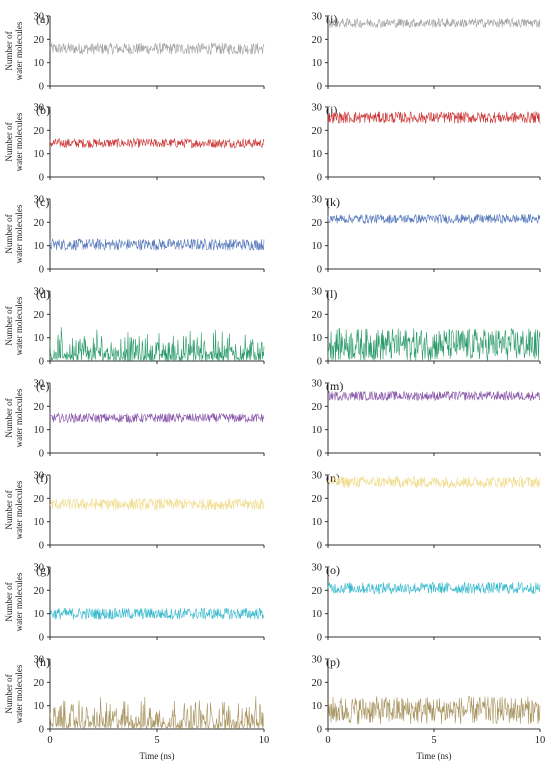 The height and width of the screenshot is (768, 550). Describe the element at coordinates (134, 603) in the screenshot. I see `panel-g: 0 10 20 30(g) Number ofwater molecules` at that location.